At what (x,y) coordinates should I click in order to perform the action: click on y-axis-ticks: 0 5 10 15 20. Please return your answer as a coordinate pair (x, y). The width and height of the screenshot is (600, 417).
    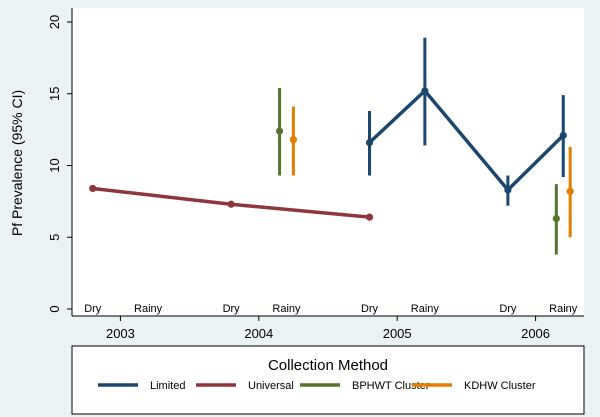
    Looking at the image, I should click on (59, 164).